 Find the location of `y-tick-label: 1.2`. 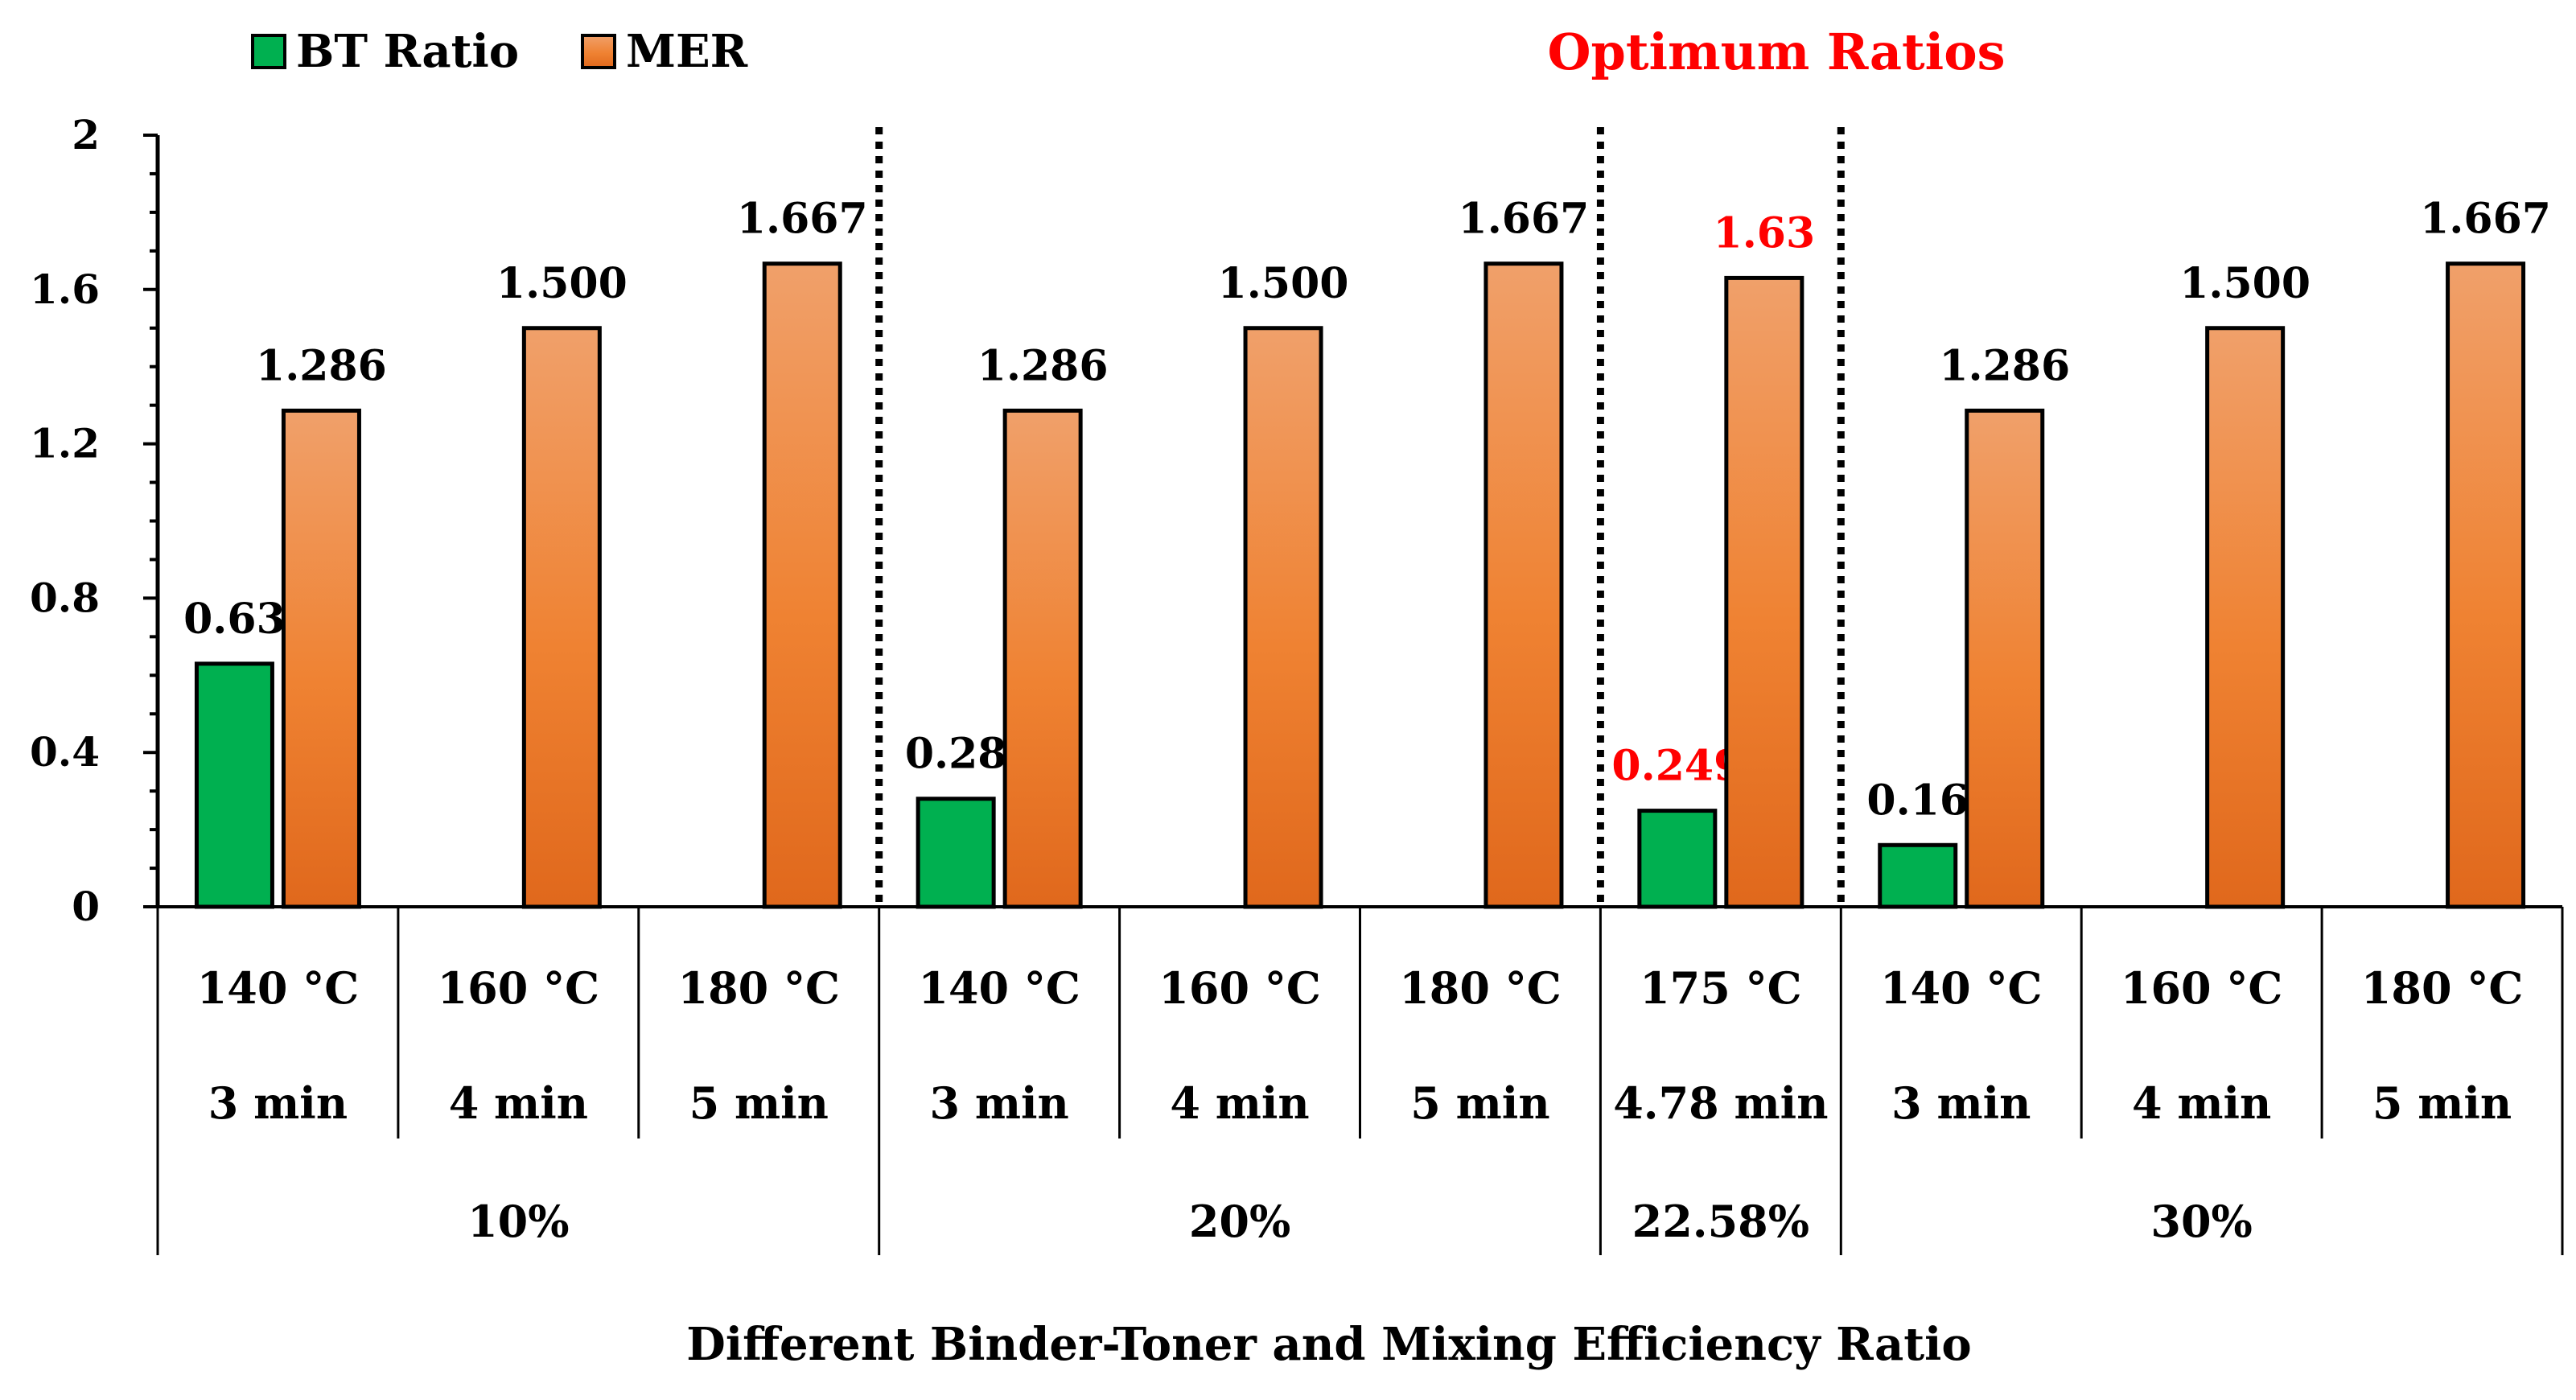

y-tick-label: 1.2 is located at coordinates (65, 444).